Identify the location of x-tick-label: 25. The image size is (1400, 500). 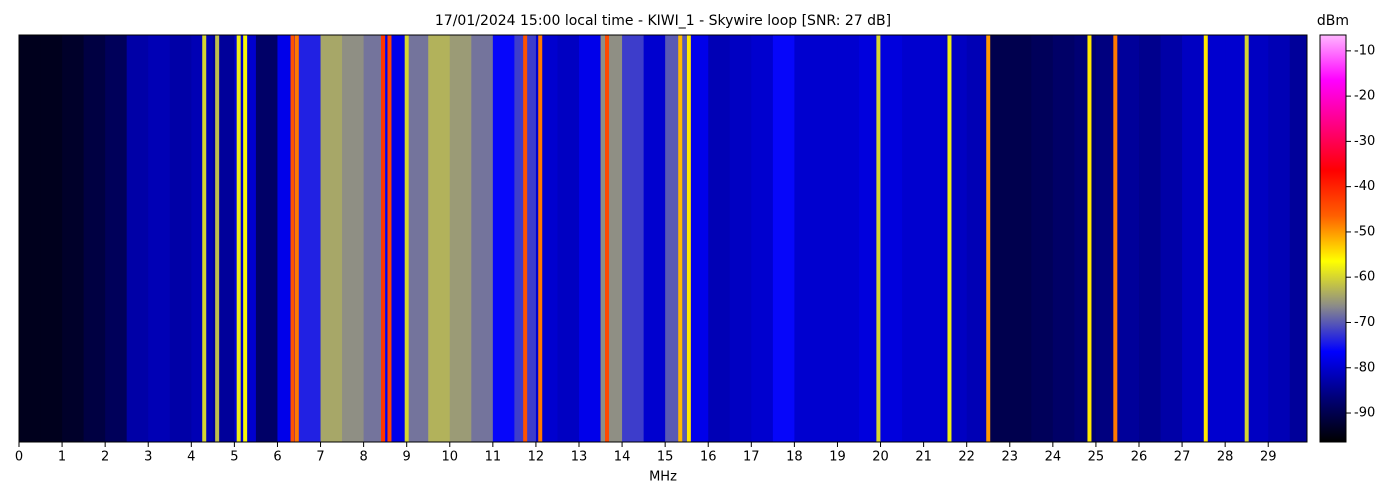
(1096, 457).